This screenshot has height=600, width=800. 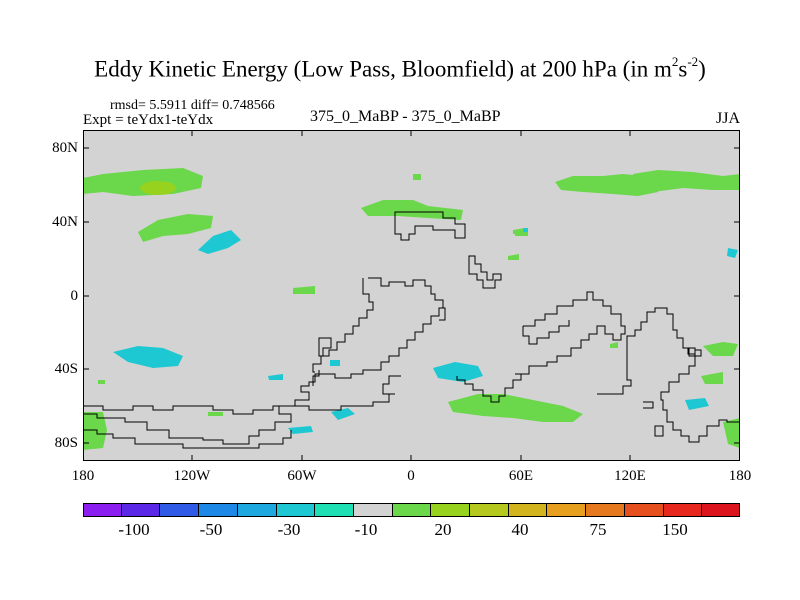 I want to click on colorbar-label: -30, so click(x=289, y=529).